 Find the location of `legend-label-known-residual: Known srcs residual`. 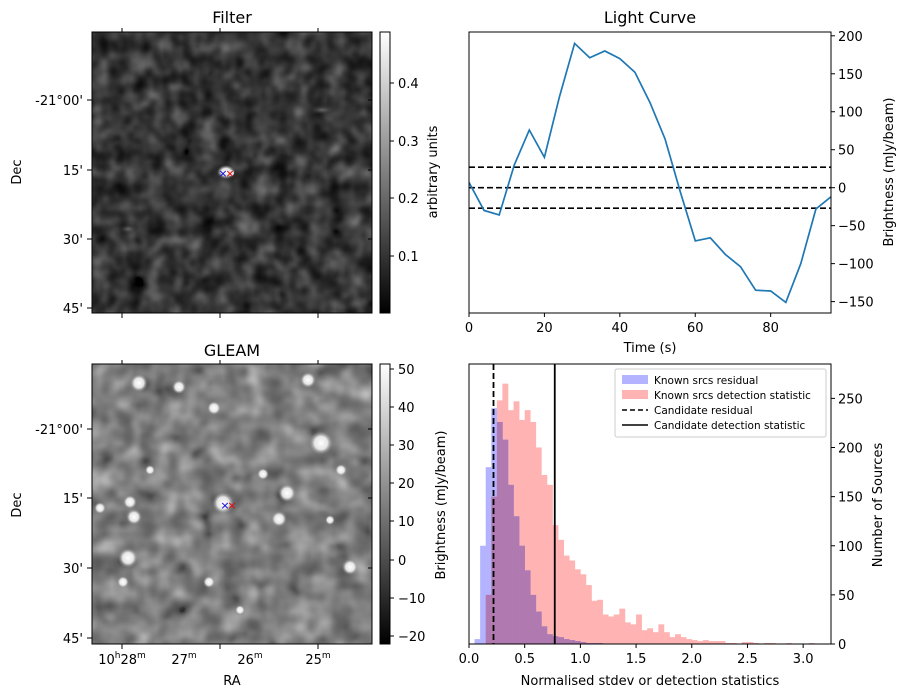

legend-label-known-residual: Known srcs residual is located at coordinates (706, 381).